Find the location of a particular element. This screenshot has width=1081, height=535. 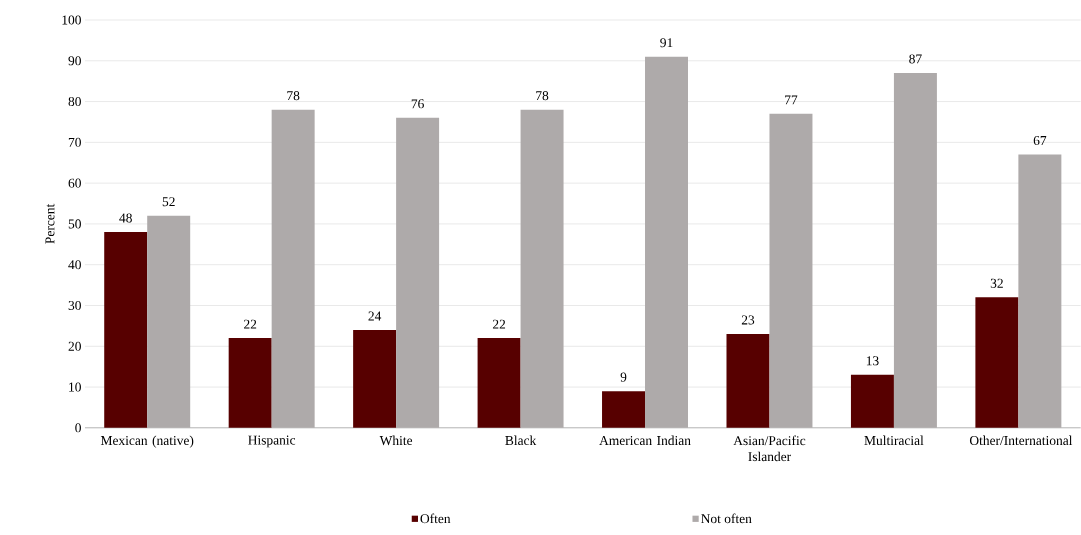

x-tick-label: Asian/Pacific Islander is located at coordinates (769, 448).